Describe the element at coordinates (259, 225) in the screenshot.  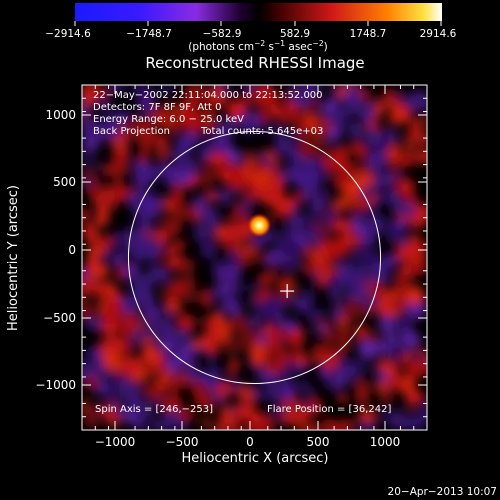
I see `flare-source` at that location.